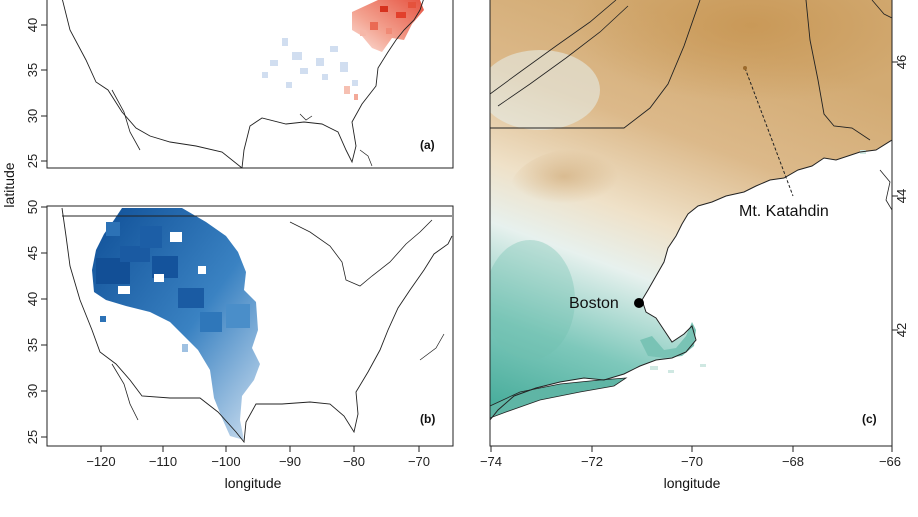 Image resolution: width=918 pixels, height=517 pixels. What do you see at coordinates (491, 461) in the screenshot?
I see `panel-c-xtick-label: −74` at bounding box center [491, 461].